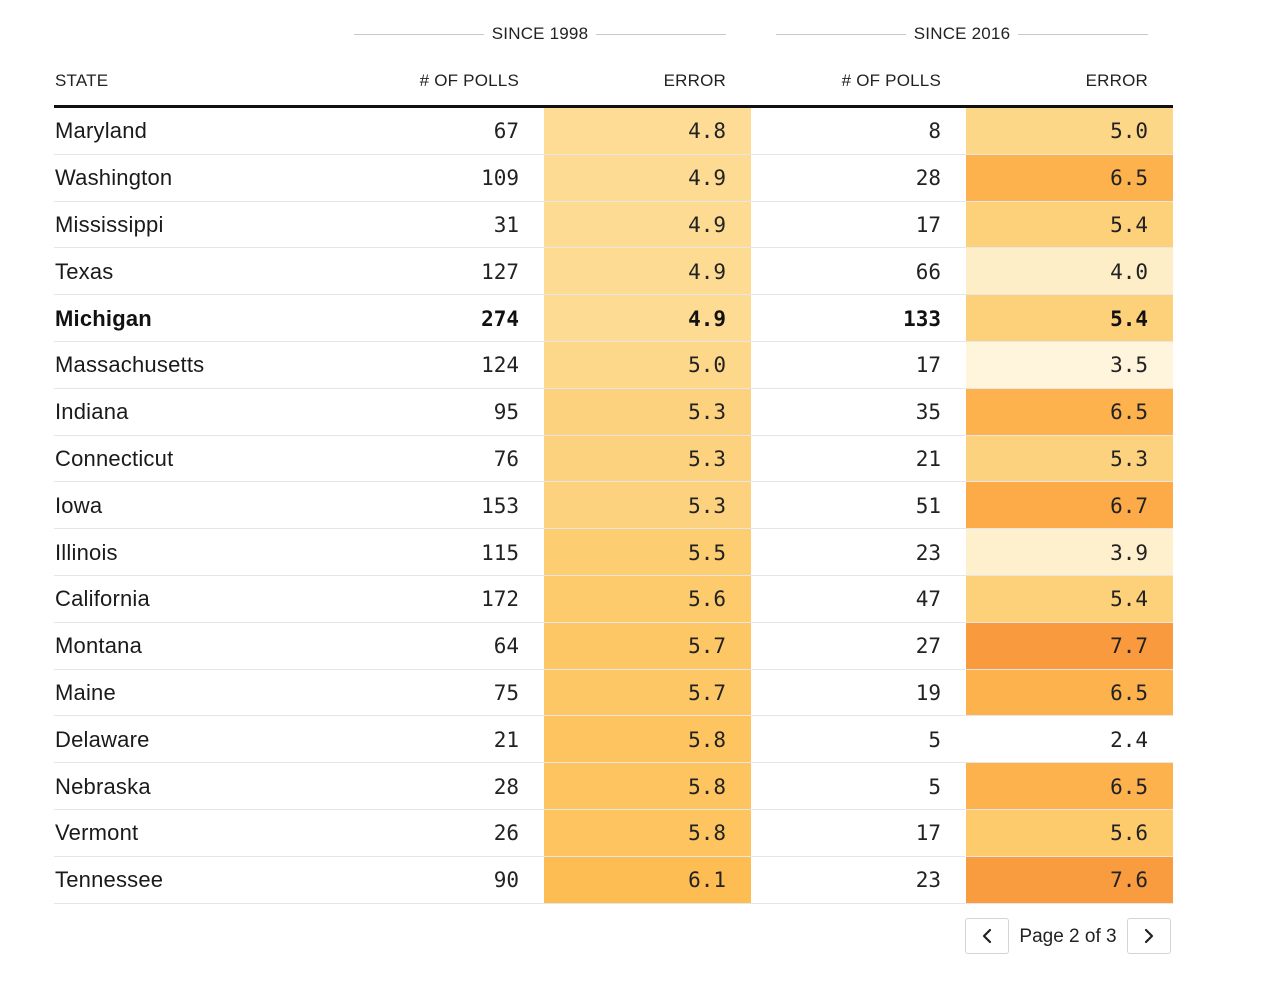 This screenshot has height=987, width=1280. What do you see at coordinates (647, 599) in the screenshot?
I see `error-1998-cell: 5.6` at bounding box center [647, 599].